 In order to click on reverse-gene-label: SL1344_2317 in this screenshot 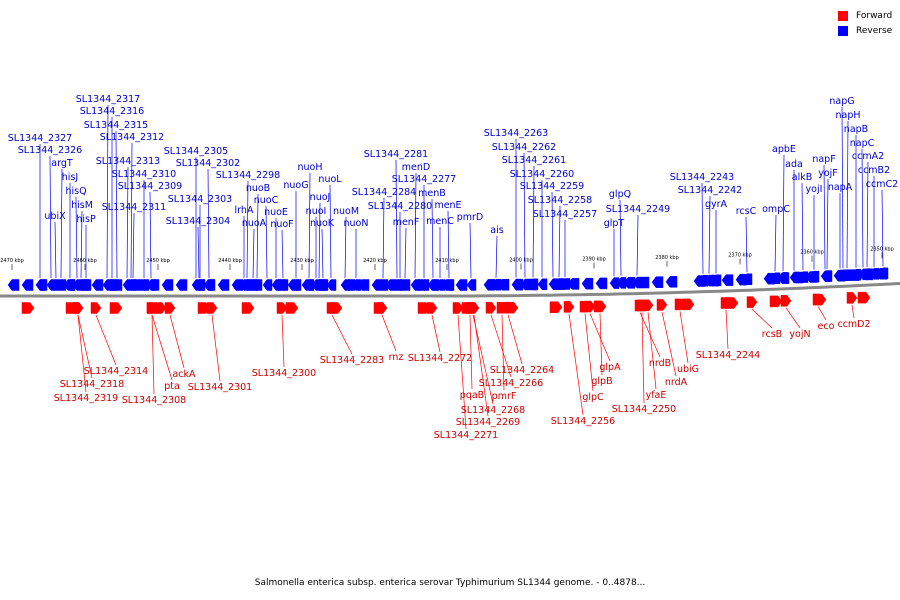, I will do `click(108, 99)`.